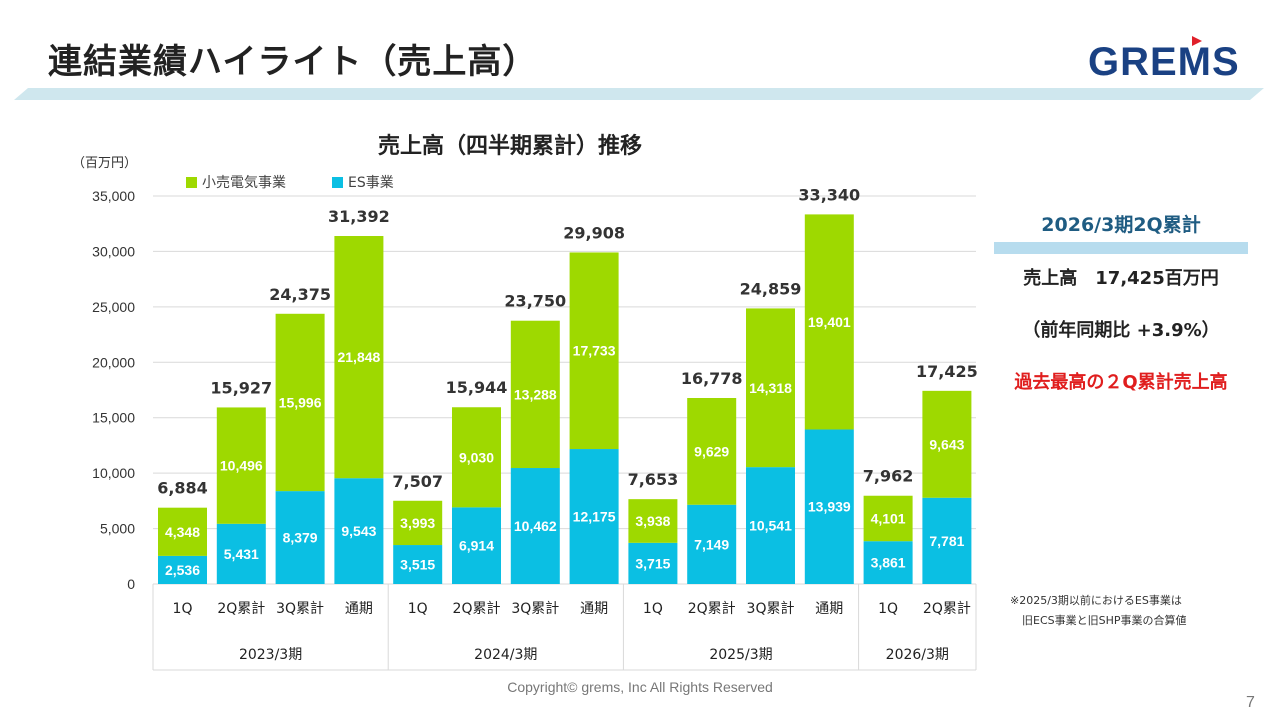  Describe the element at coordinates (477, 387) in the screenshot. I see `data-label-total: 15,944` at that location.